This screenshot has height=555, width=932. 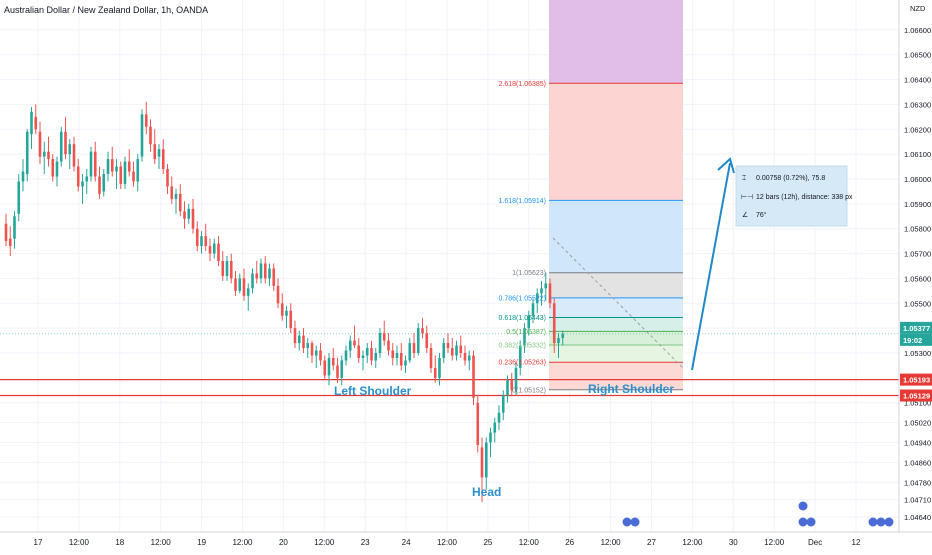 What do you see at coordinates (917, 403) in the screenshot?
I see `y-tick-label: 1.05100` at bounding box center [917, 403].